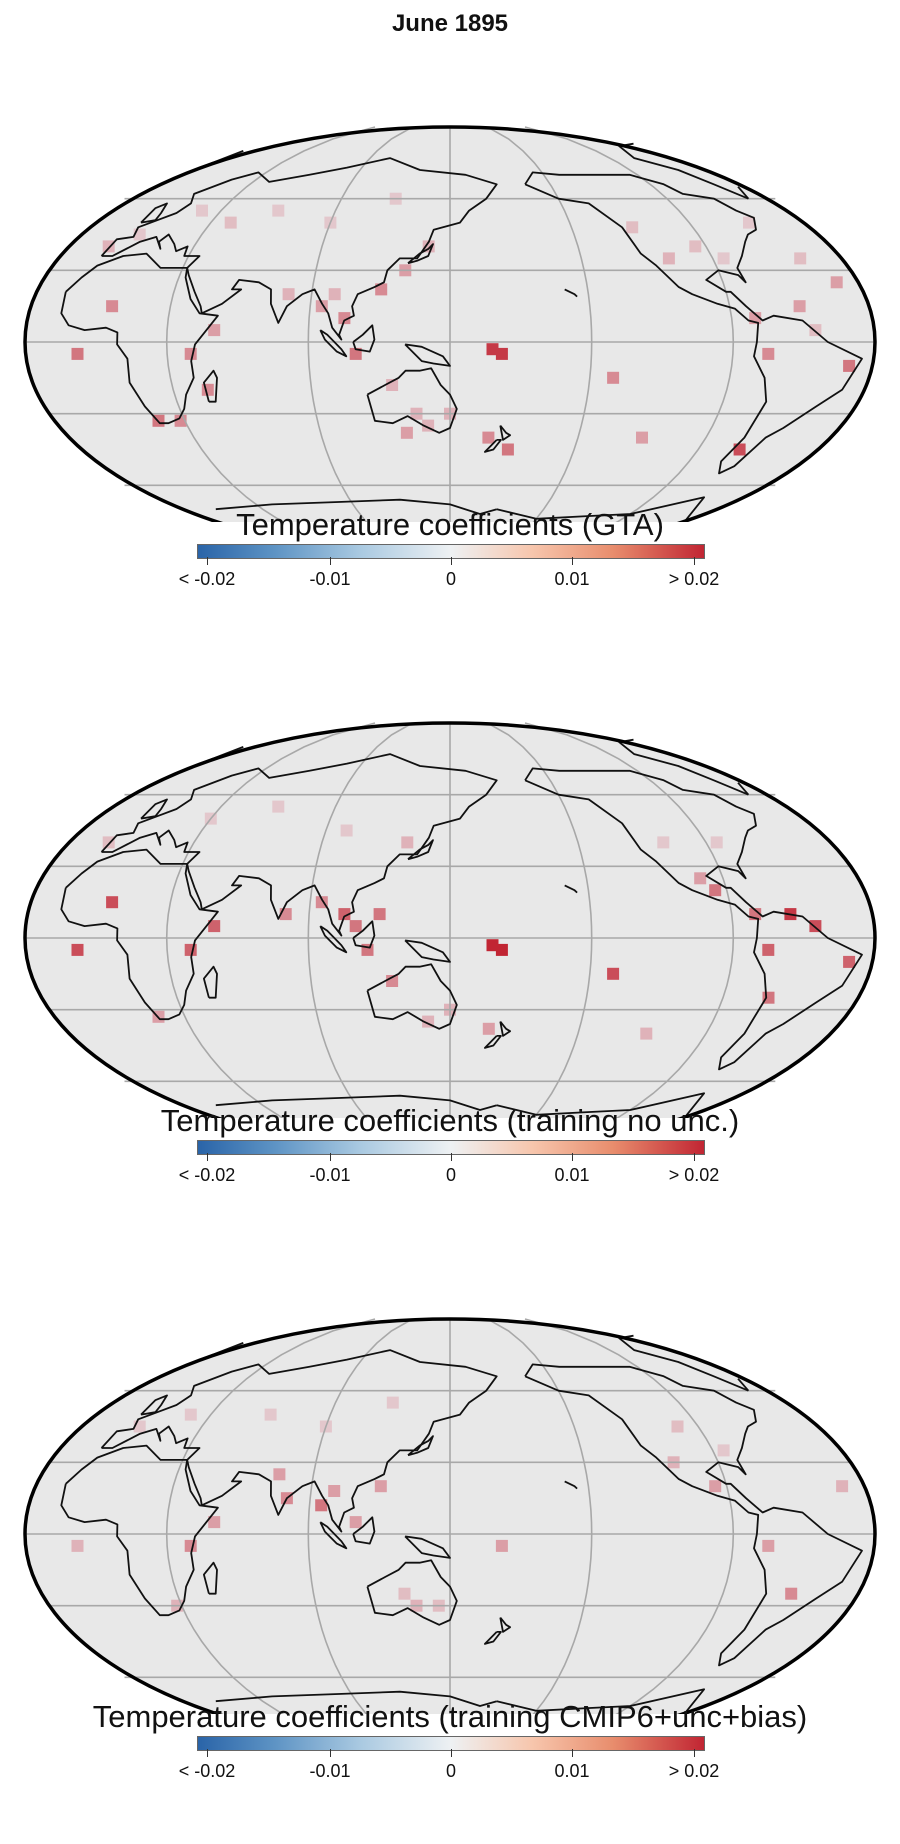 This screenshot has height=1844, width=900. I want to click on colorbar-tick-label: > 0.02, so click(694, 1175).